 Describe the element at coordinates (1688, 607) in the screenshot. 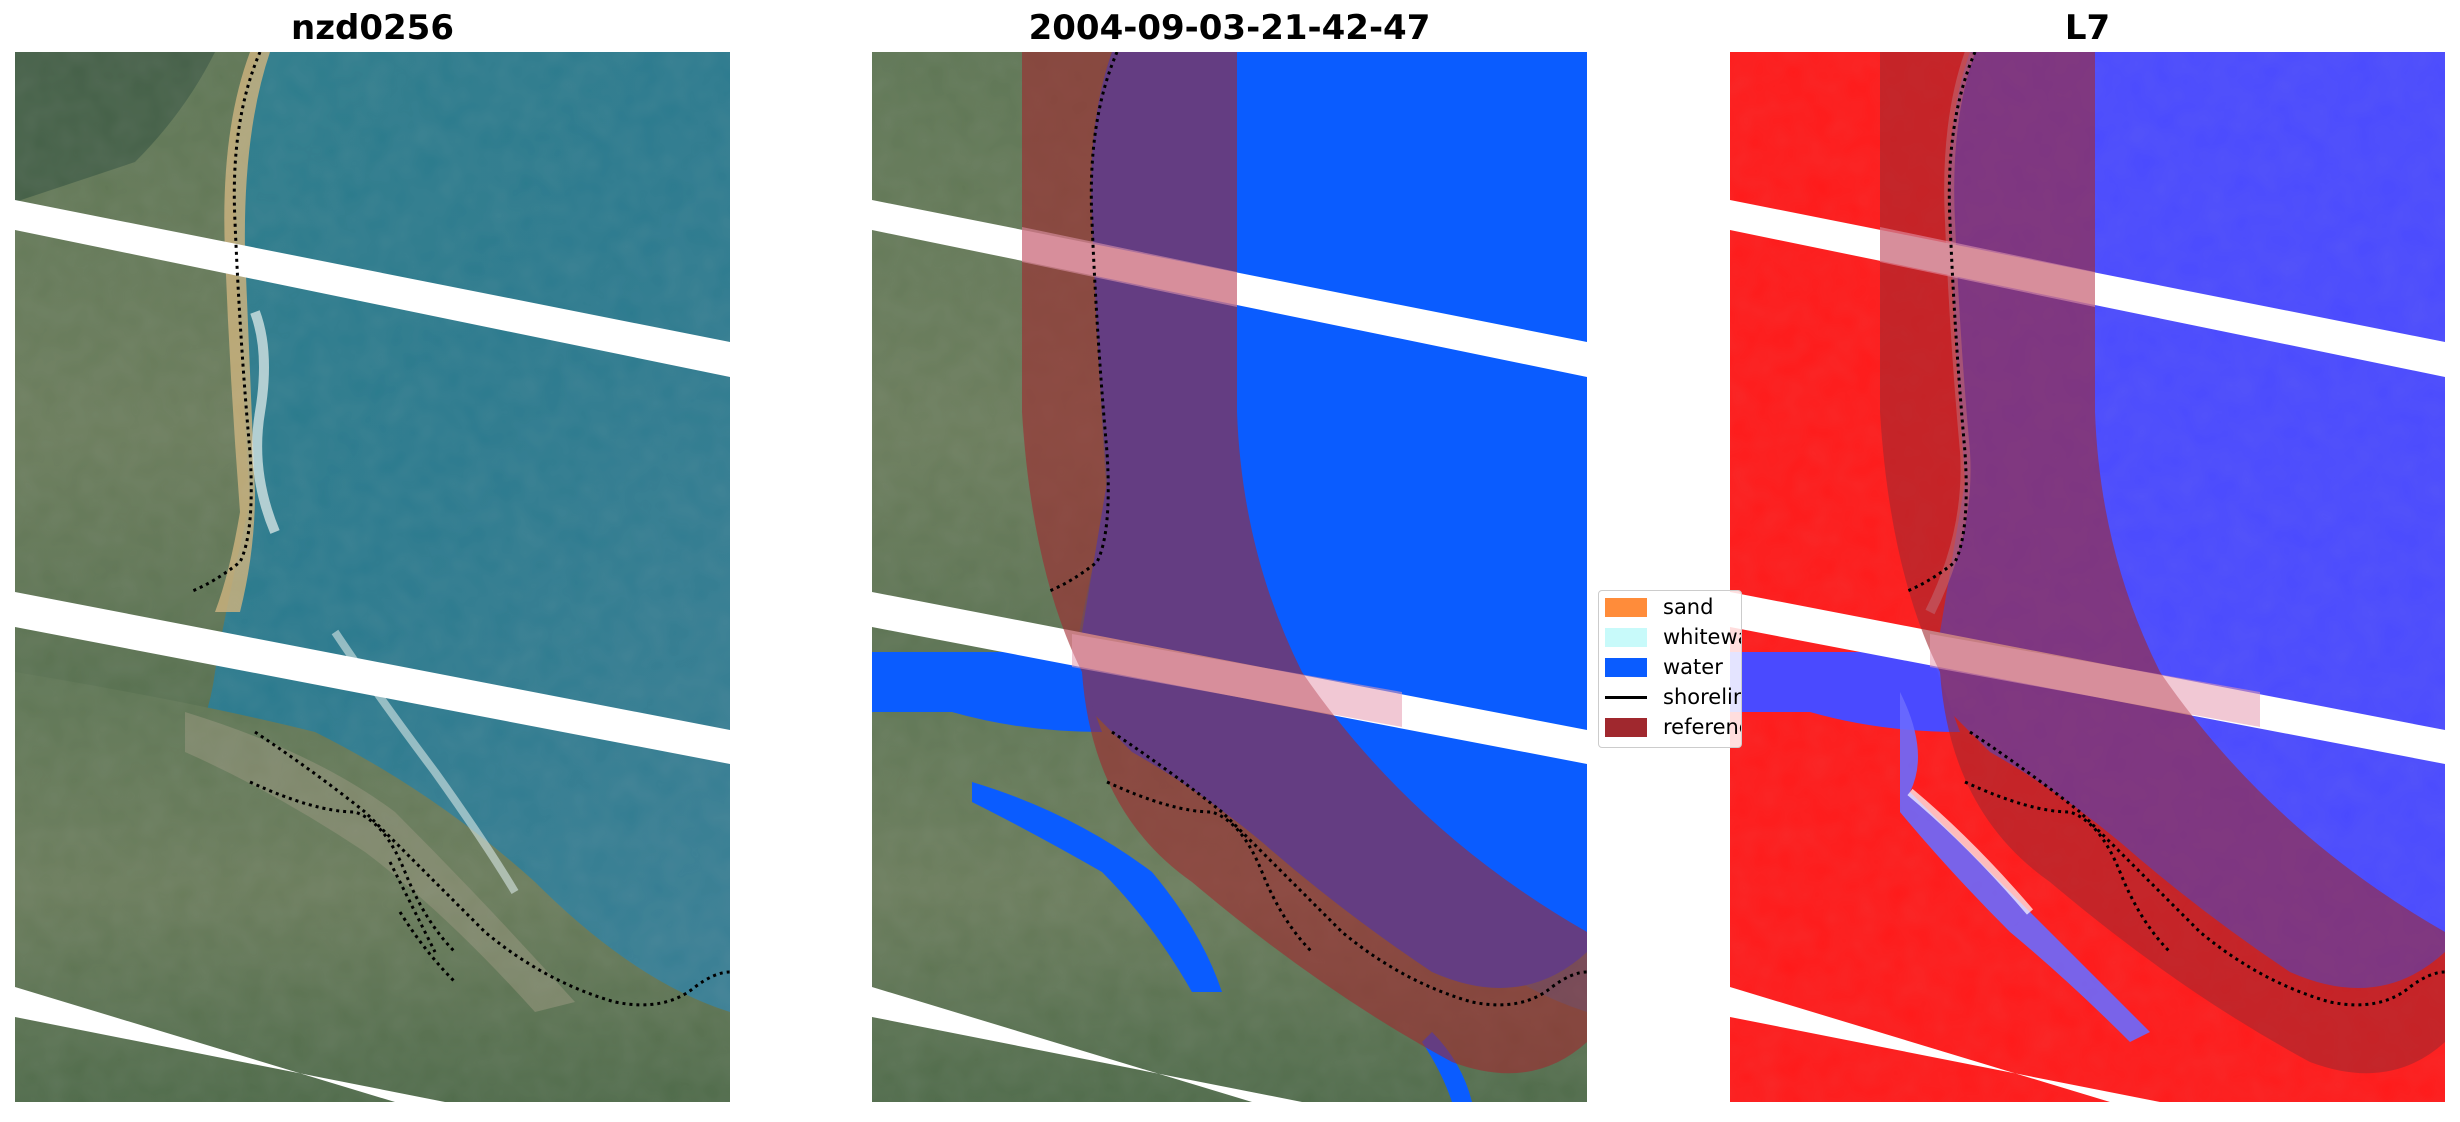

I see `legend-label-sand: sand` at that location.